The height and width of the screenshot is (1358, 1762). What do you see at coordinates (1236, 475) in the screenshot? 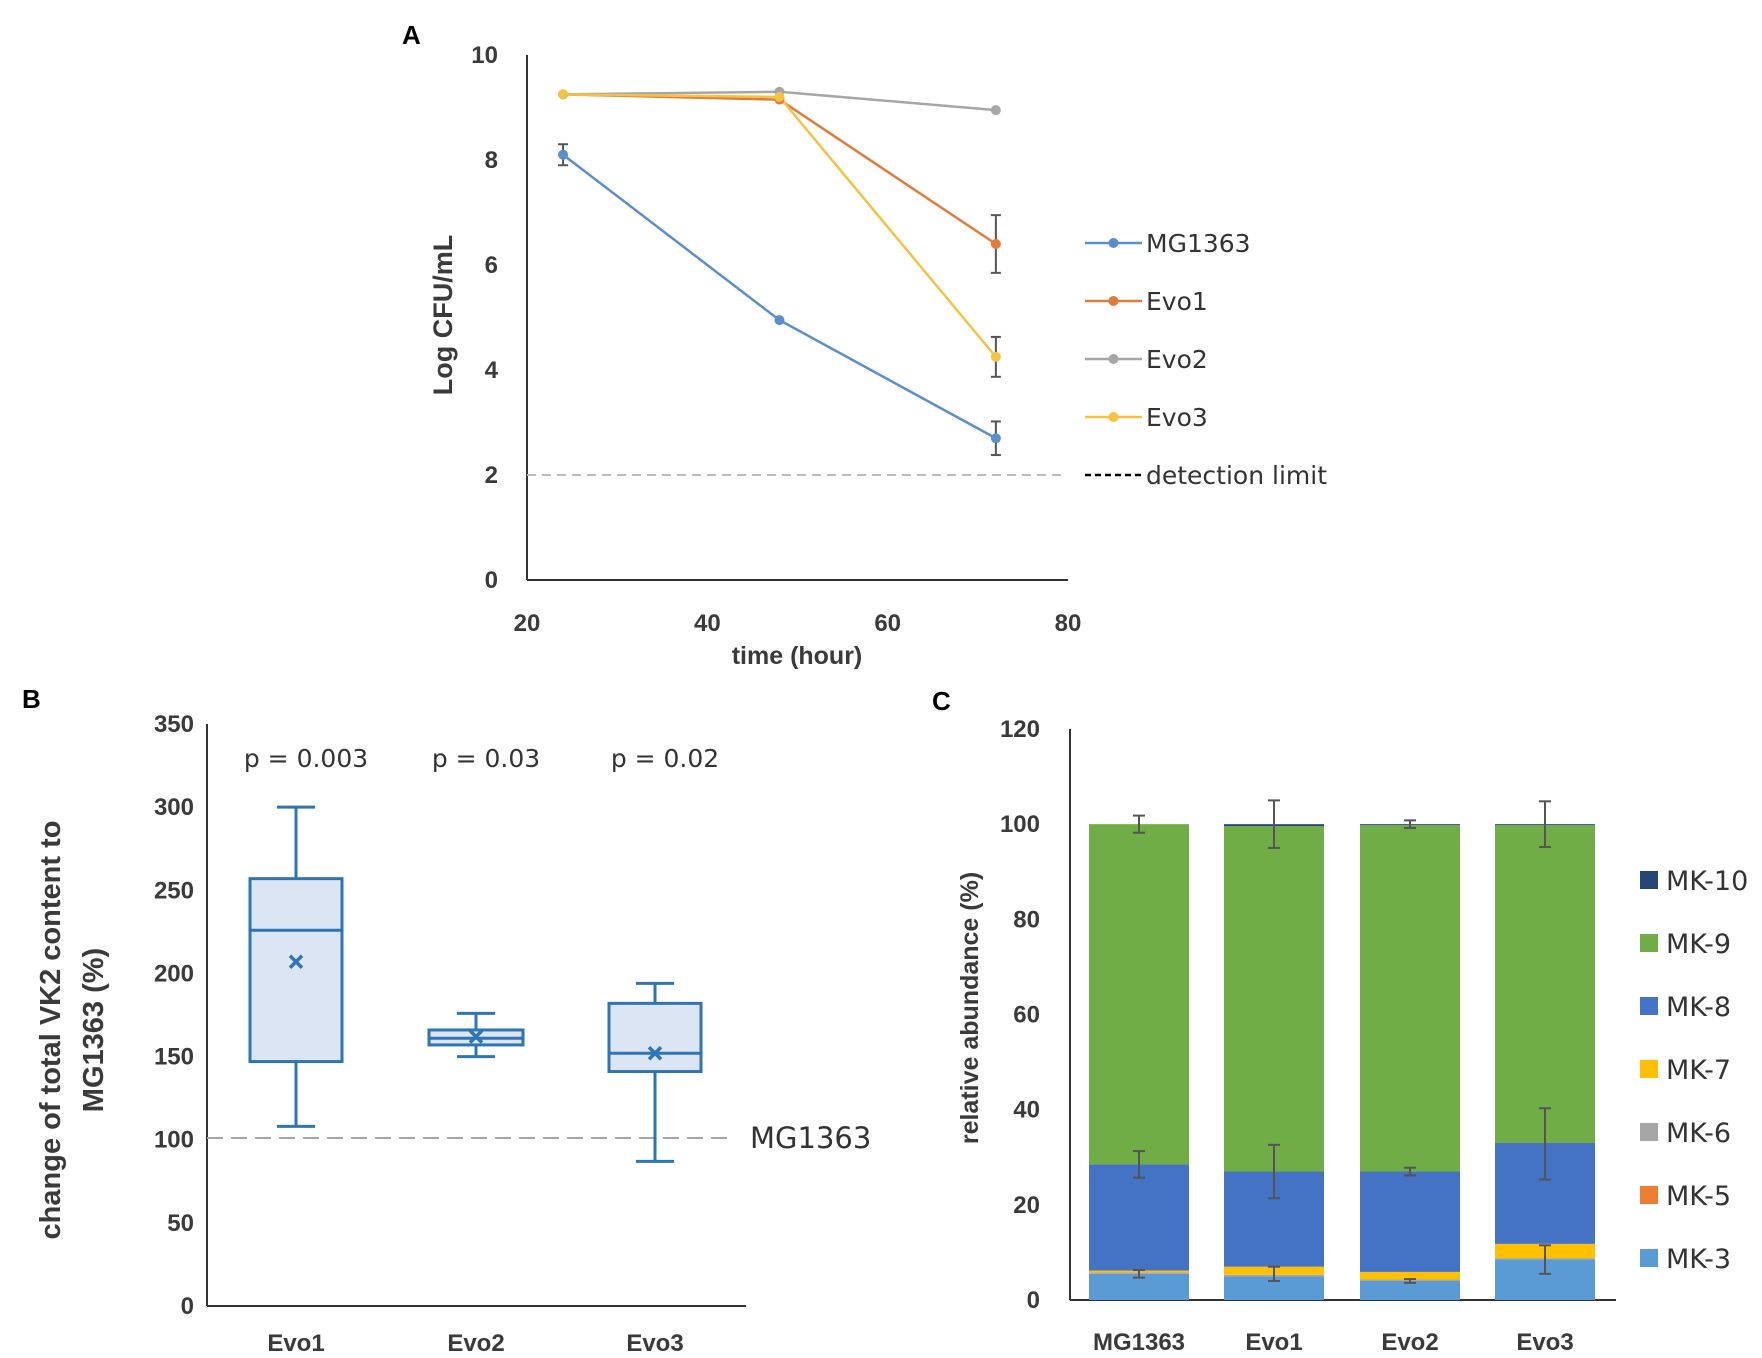
I see `panel-a-legend-label: detection limit` at bounding box center [1236, 475].